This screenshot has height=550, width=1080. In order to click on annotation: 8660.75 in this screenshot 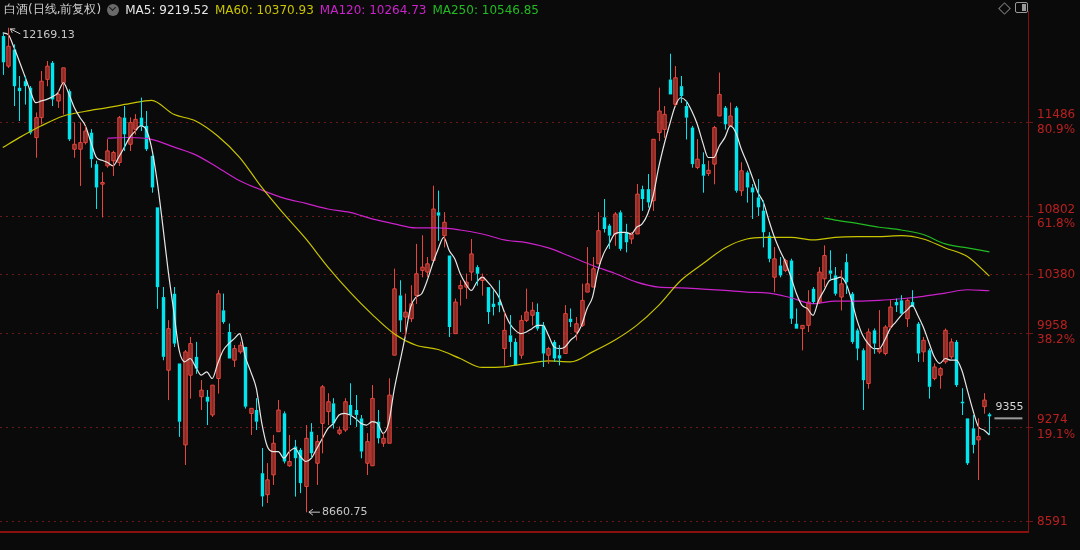, I will do `click(344, 512)`.